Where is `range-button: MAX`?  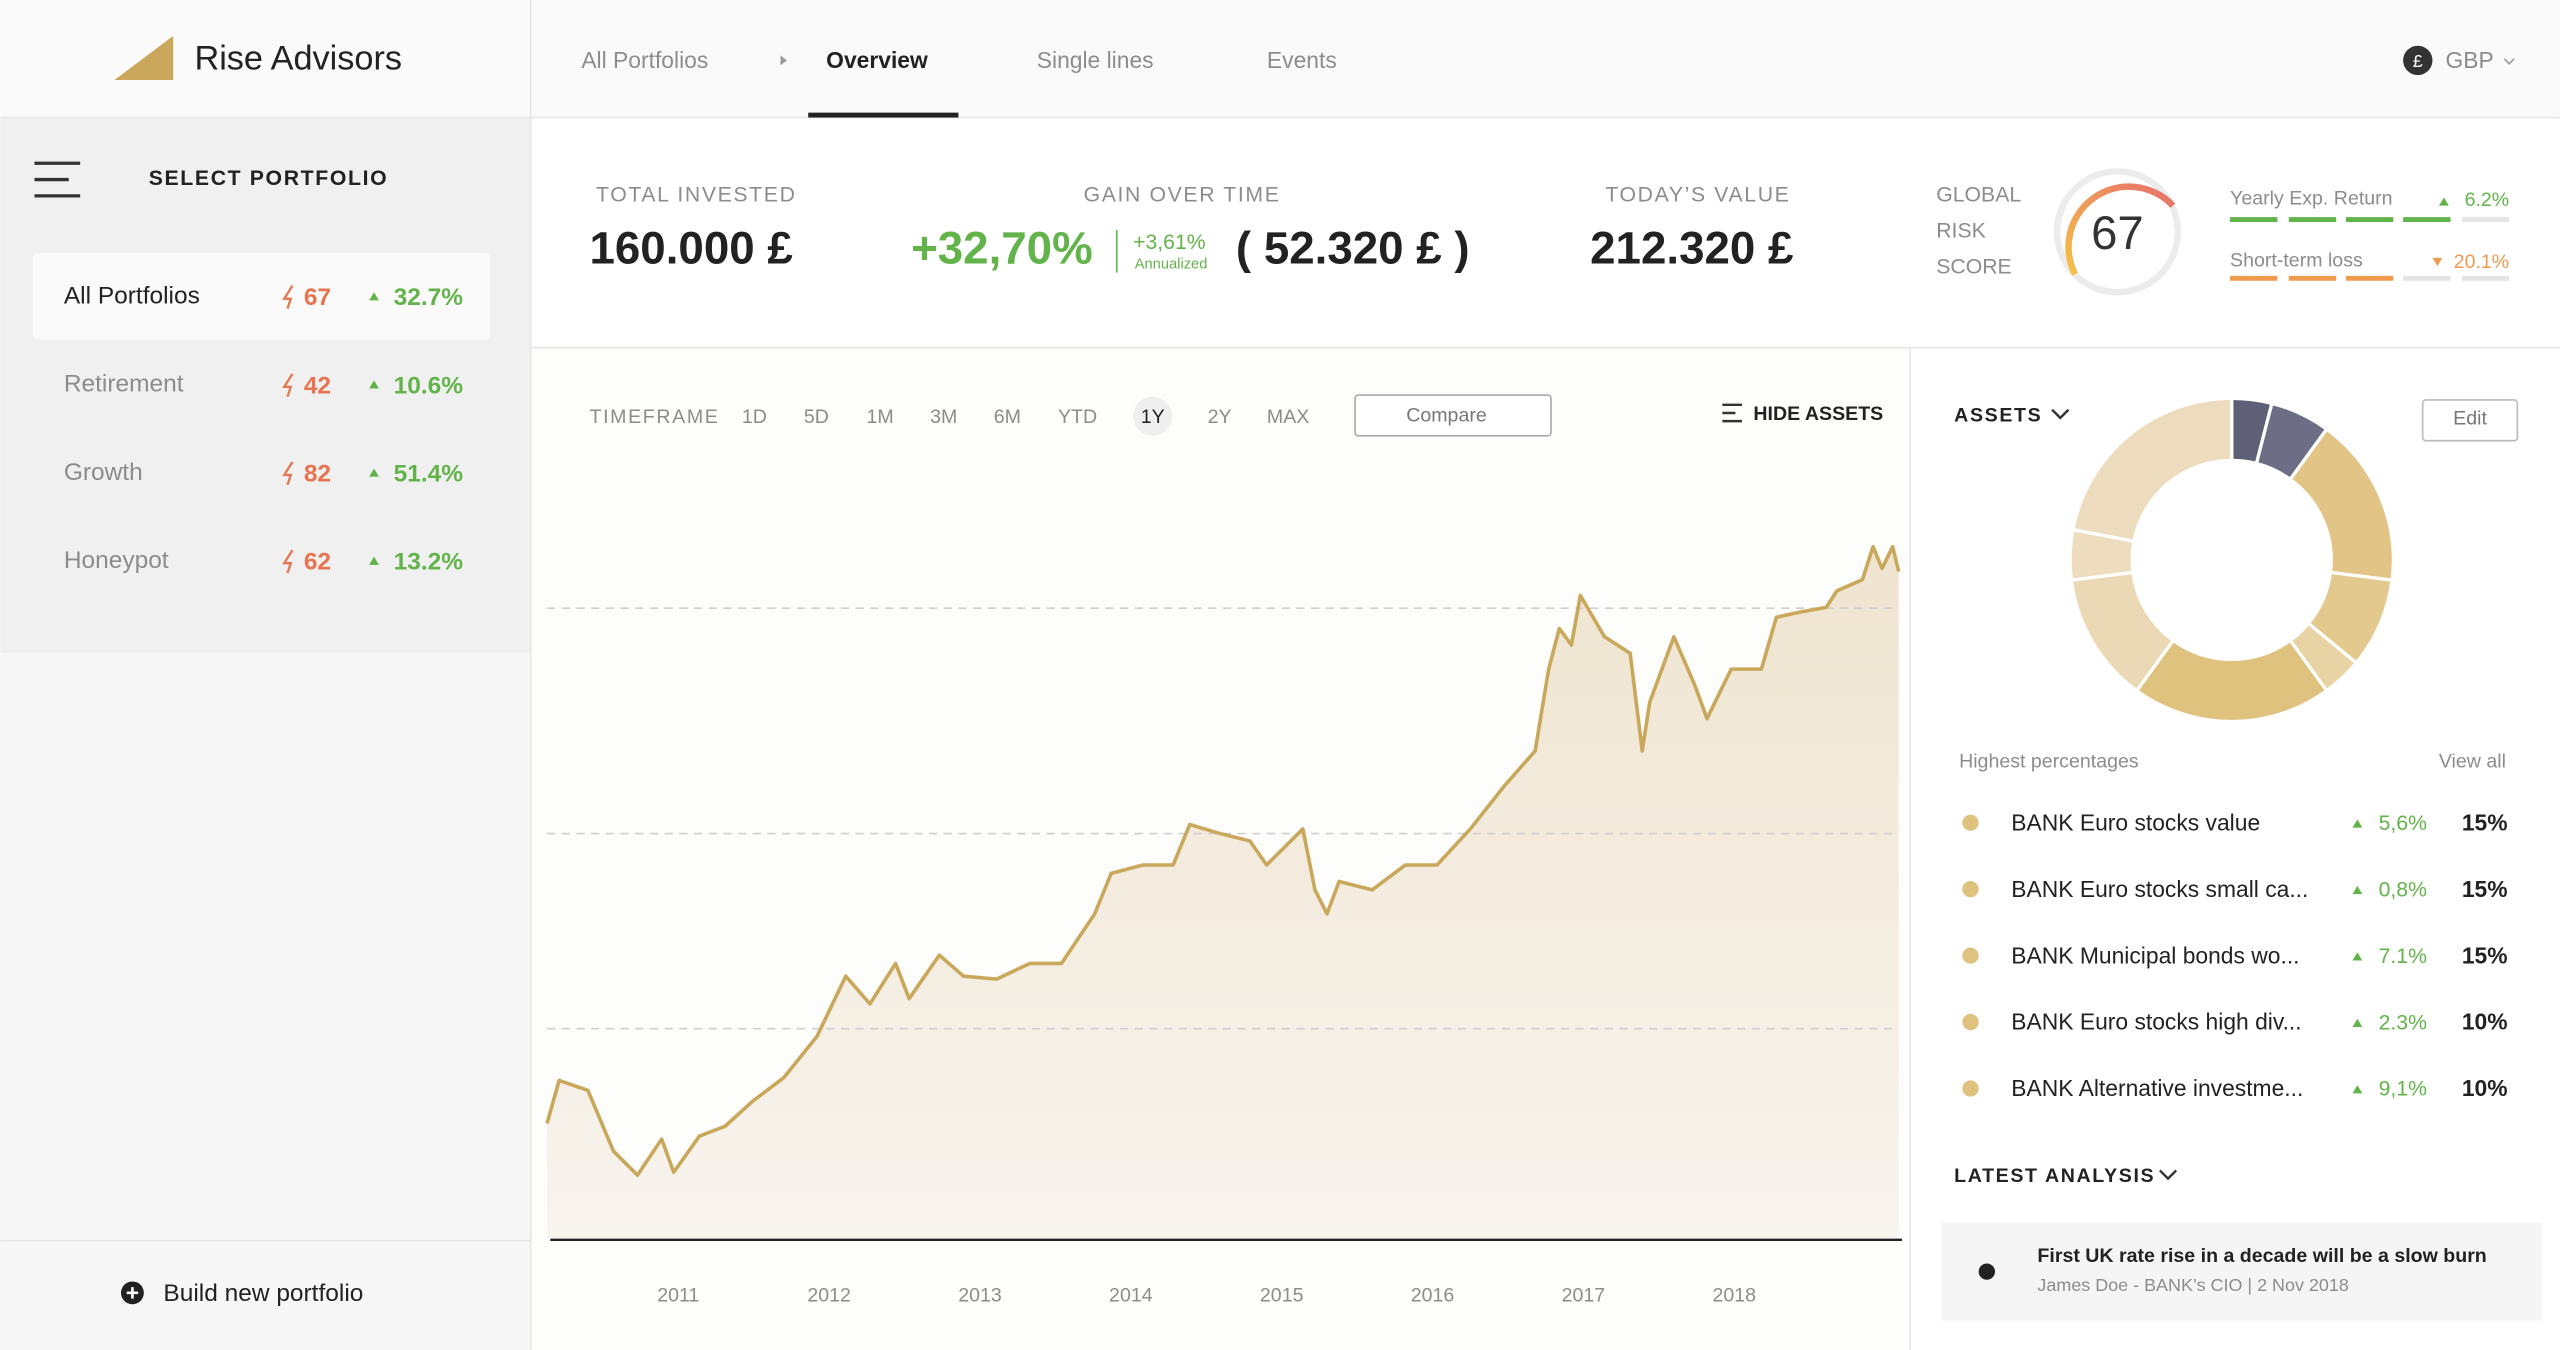 range-button: MAX is located at coordinates (1288, 417).